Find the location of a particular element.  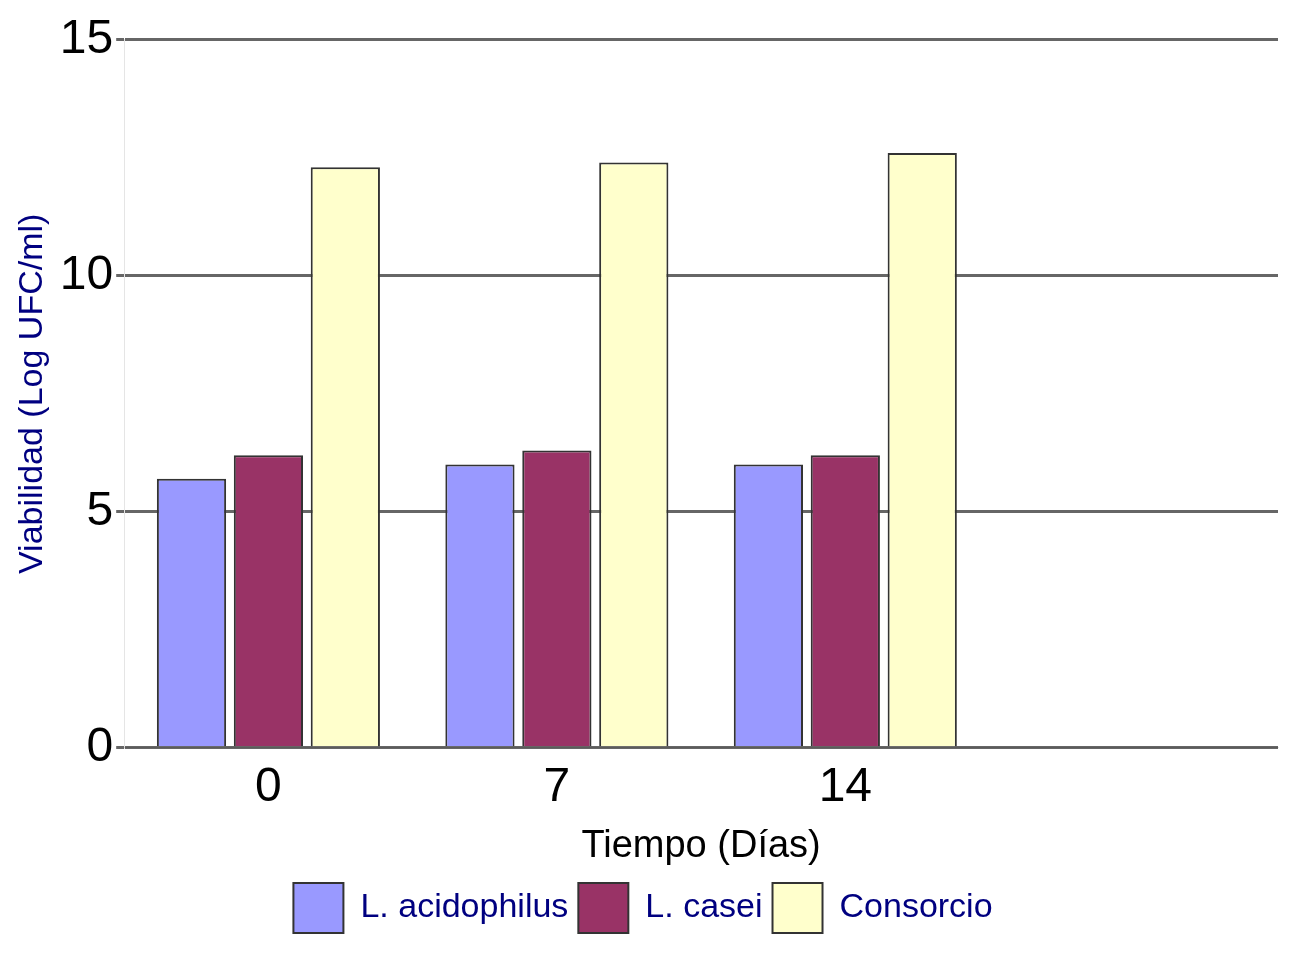

y-tick-label: 10 is located at coordinates (86, 273).